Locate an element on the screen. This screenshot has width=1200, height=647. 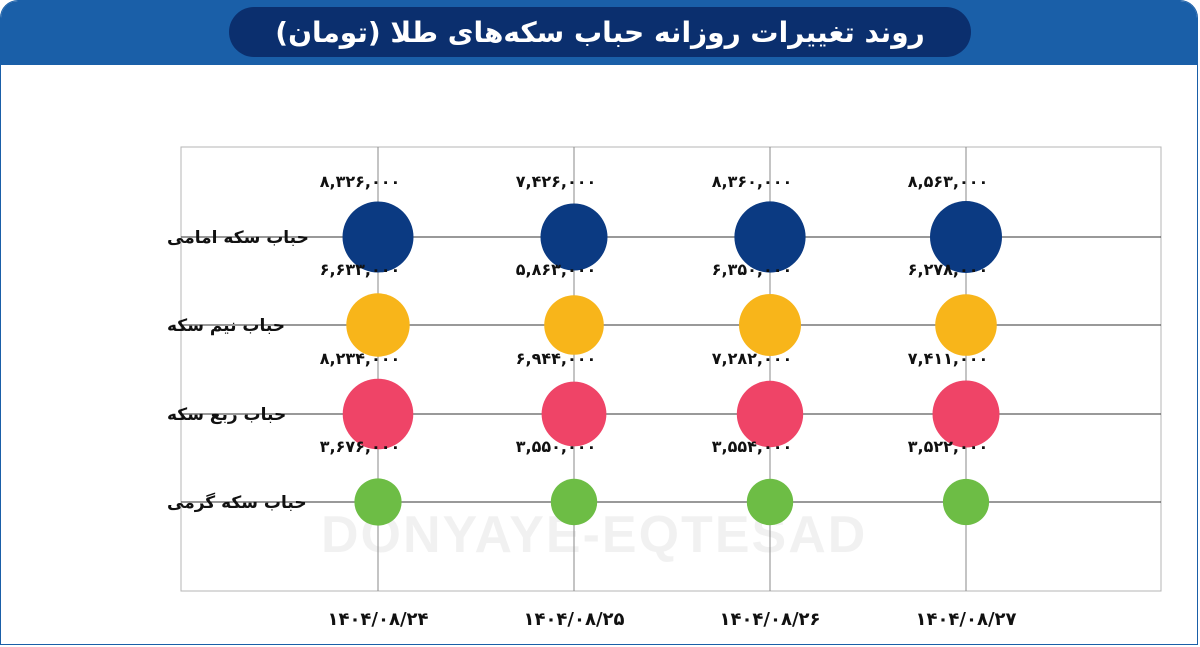
data-label-3-1: ۸,۲۳۴,۰۰۰ is located at coordinates (360, 358).